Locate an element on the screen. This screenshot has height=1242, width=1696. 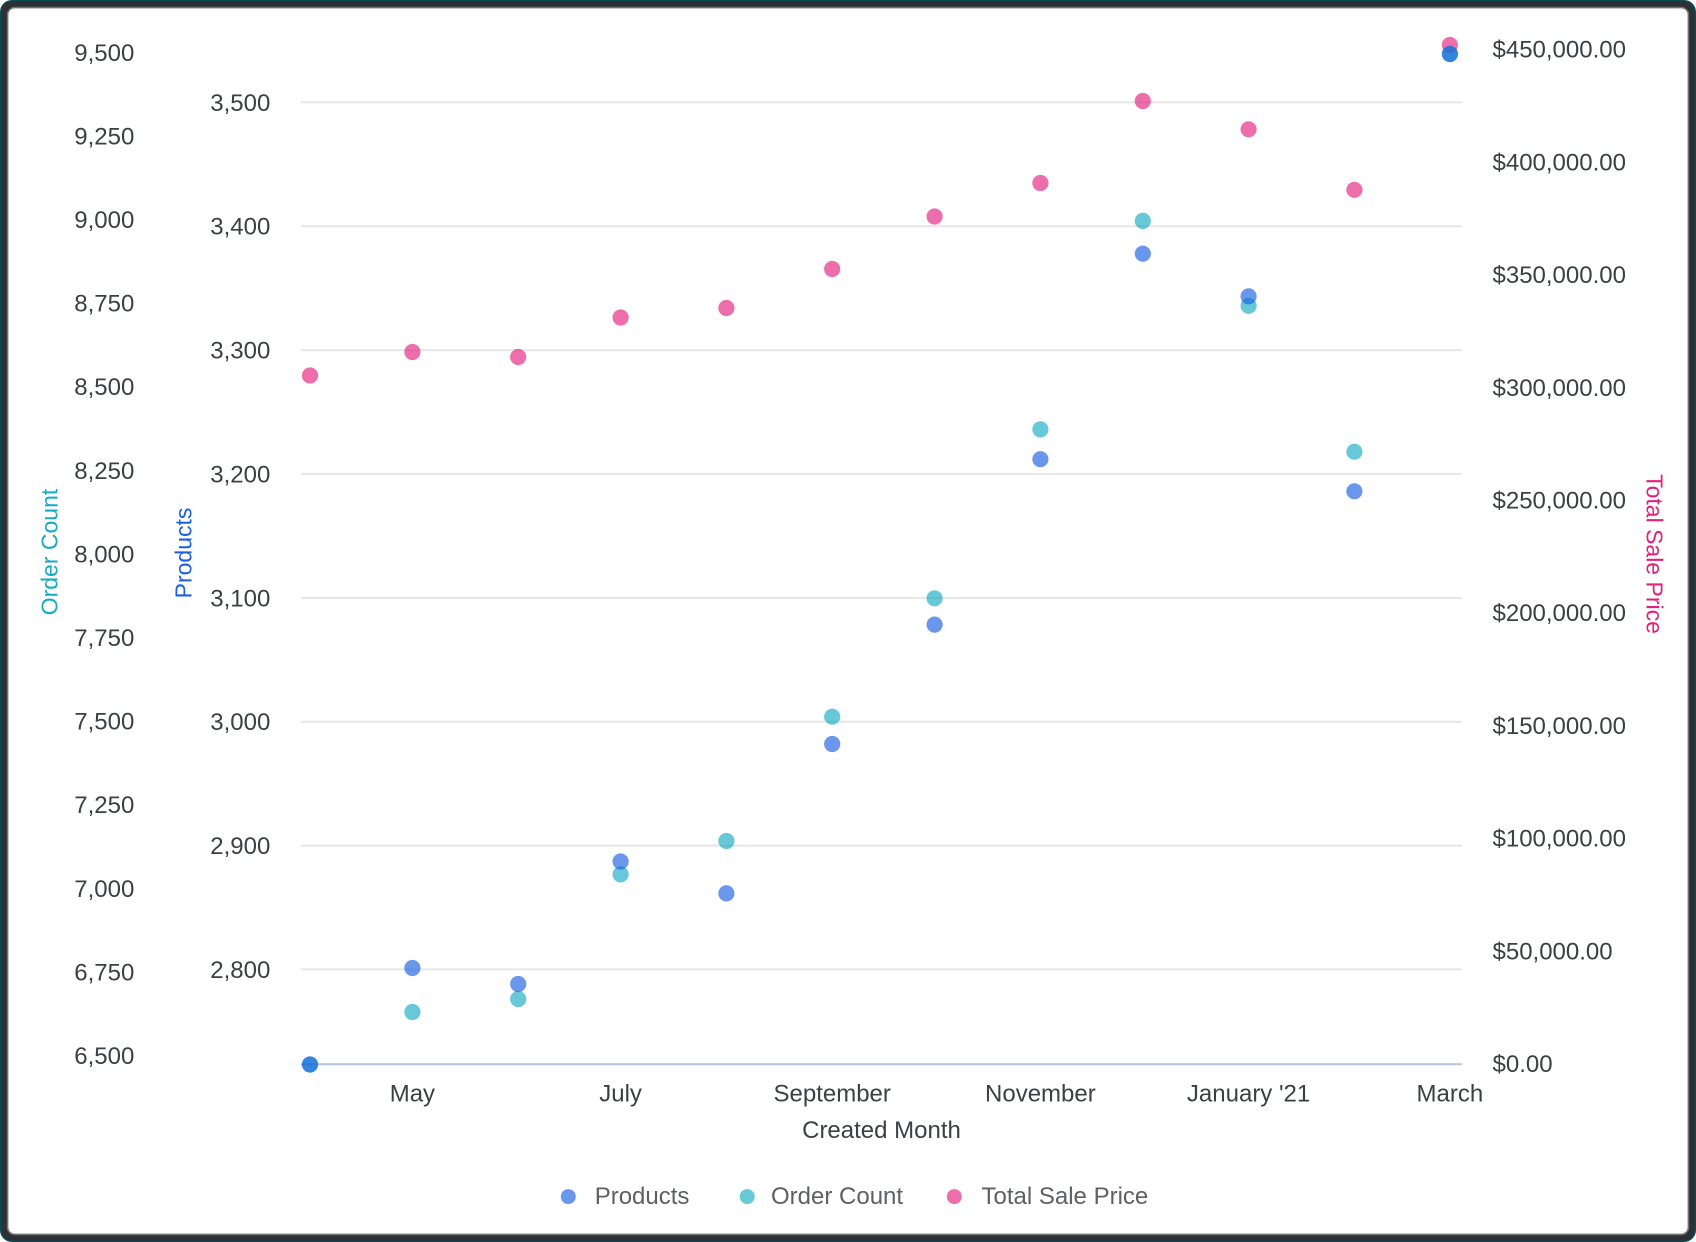
svg-text: 7,500 is located at coordinates (104, 722).